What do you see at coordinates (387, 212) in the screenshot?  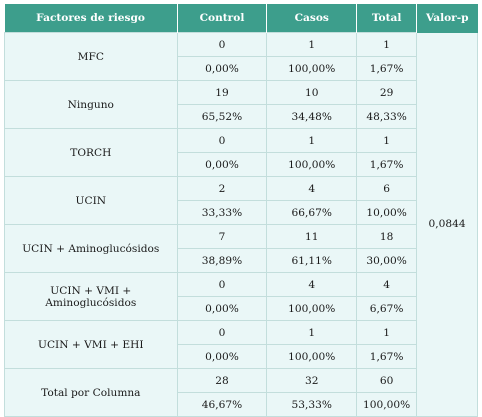 I see `total-percent: 10,00%` at bounding box center [387, 212].